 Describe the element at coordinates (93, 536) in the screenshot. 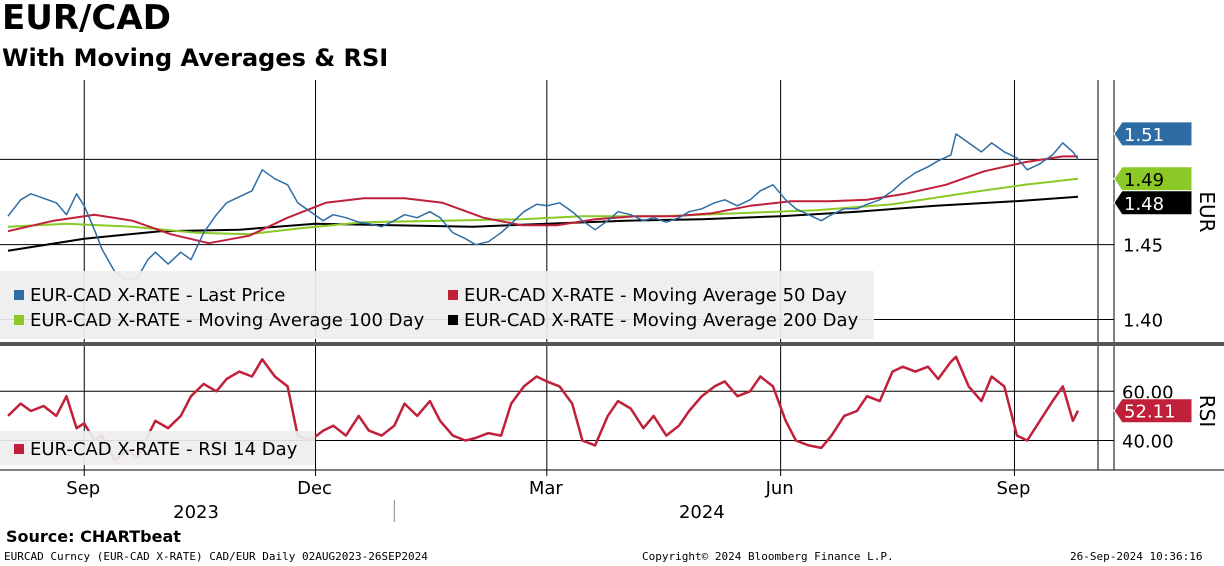

I see `source-label: Source: CHARTbeat` at that location.